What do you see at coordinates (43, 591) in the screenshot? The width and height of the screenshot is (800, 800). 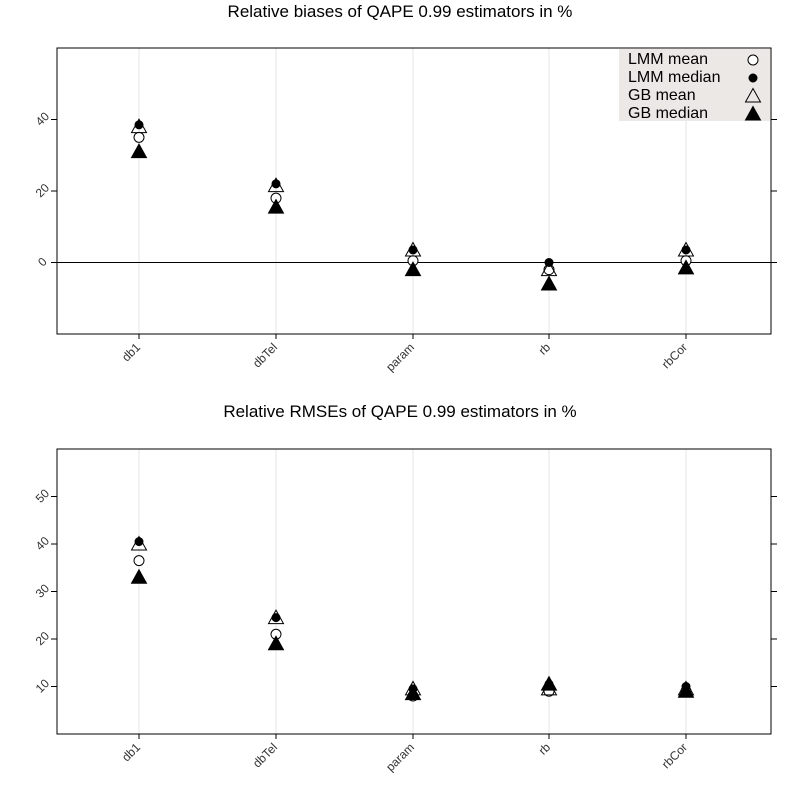 I see `y-tick-label: 30` at bounding box center [43, 591].